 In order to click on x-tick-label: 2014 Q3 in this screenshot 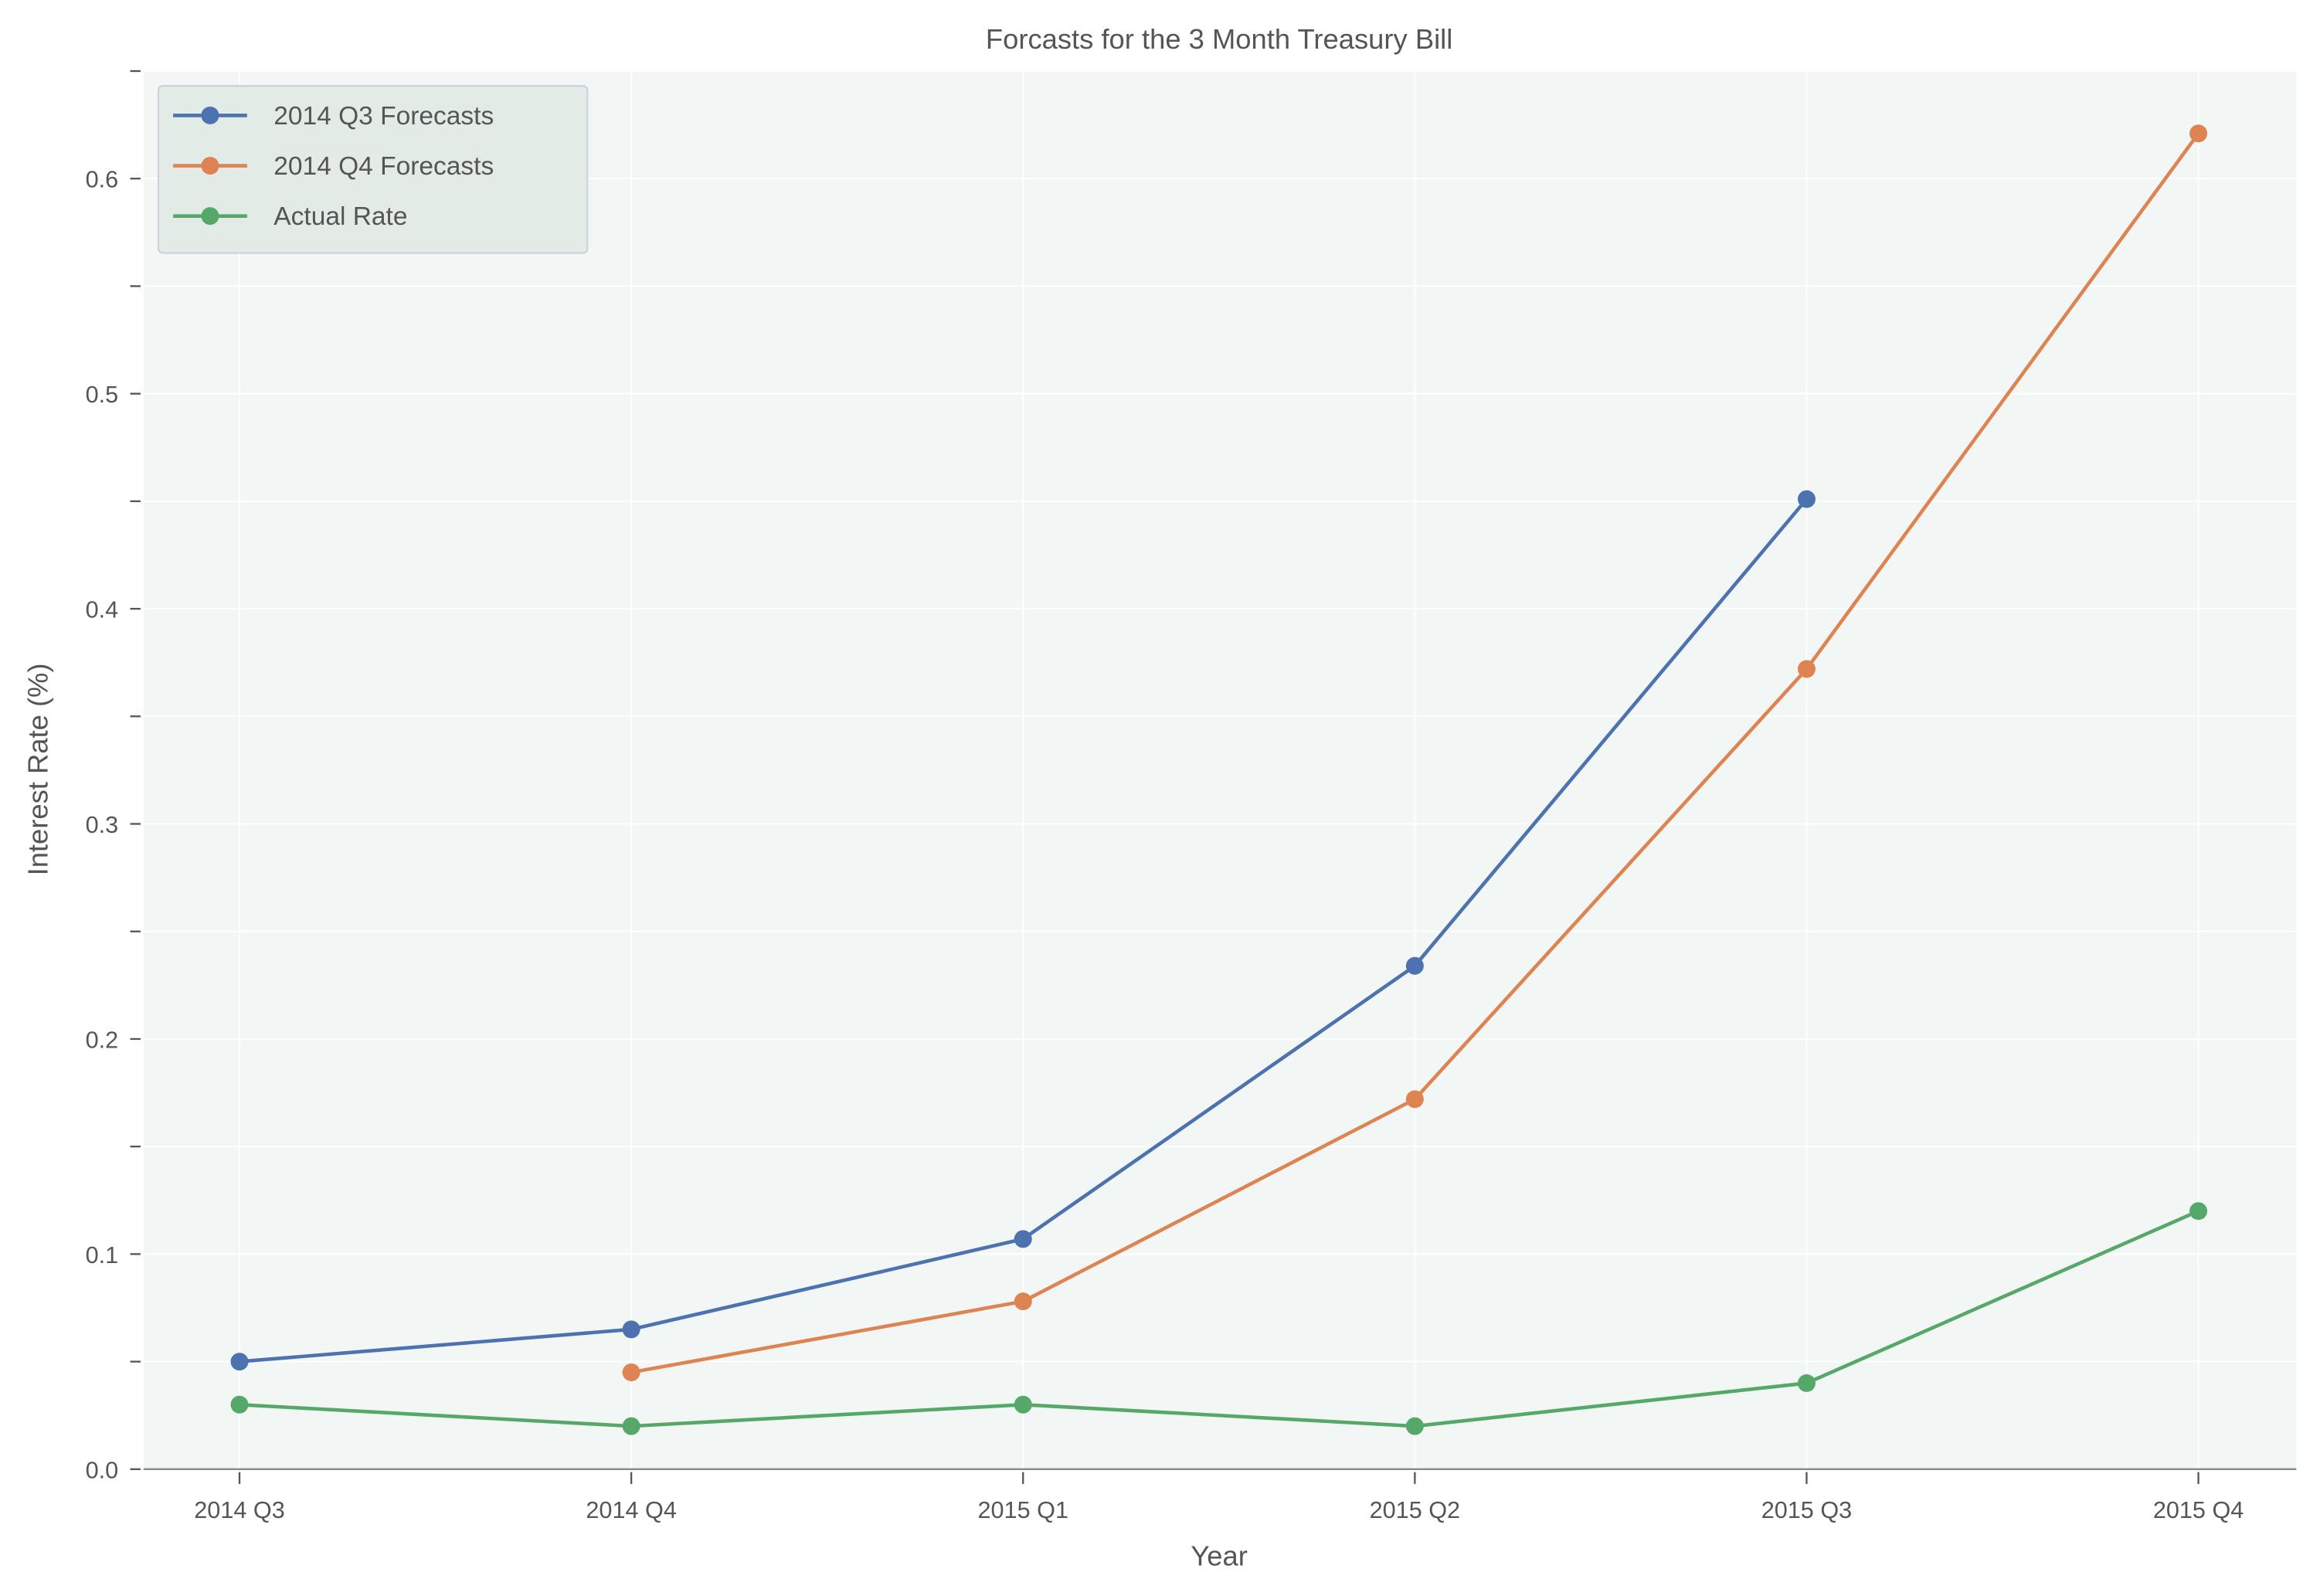, I will do `click(240, 1510)`.